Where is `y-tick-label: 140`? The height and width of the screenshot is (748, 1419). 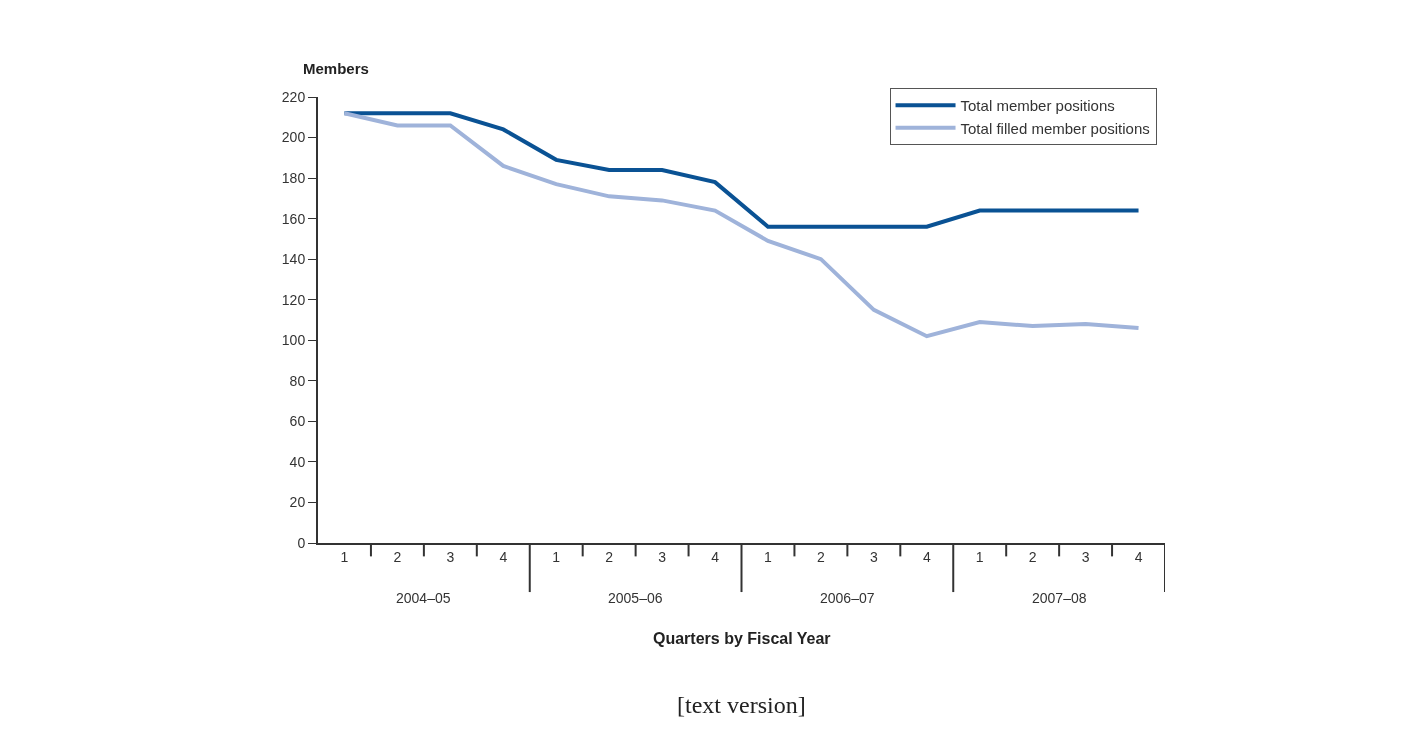 y-tick-label: 140 is located at coordinates (293, 259).